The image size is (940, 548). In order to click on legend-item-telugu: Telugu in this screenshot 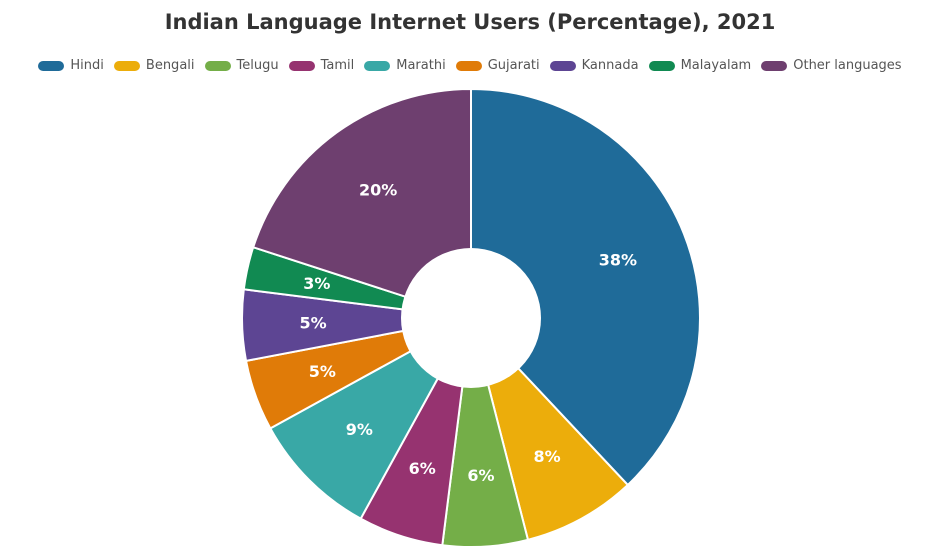, I will do `click(241, 65)`.